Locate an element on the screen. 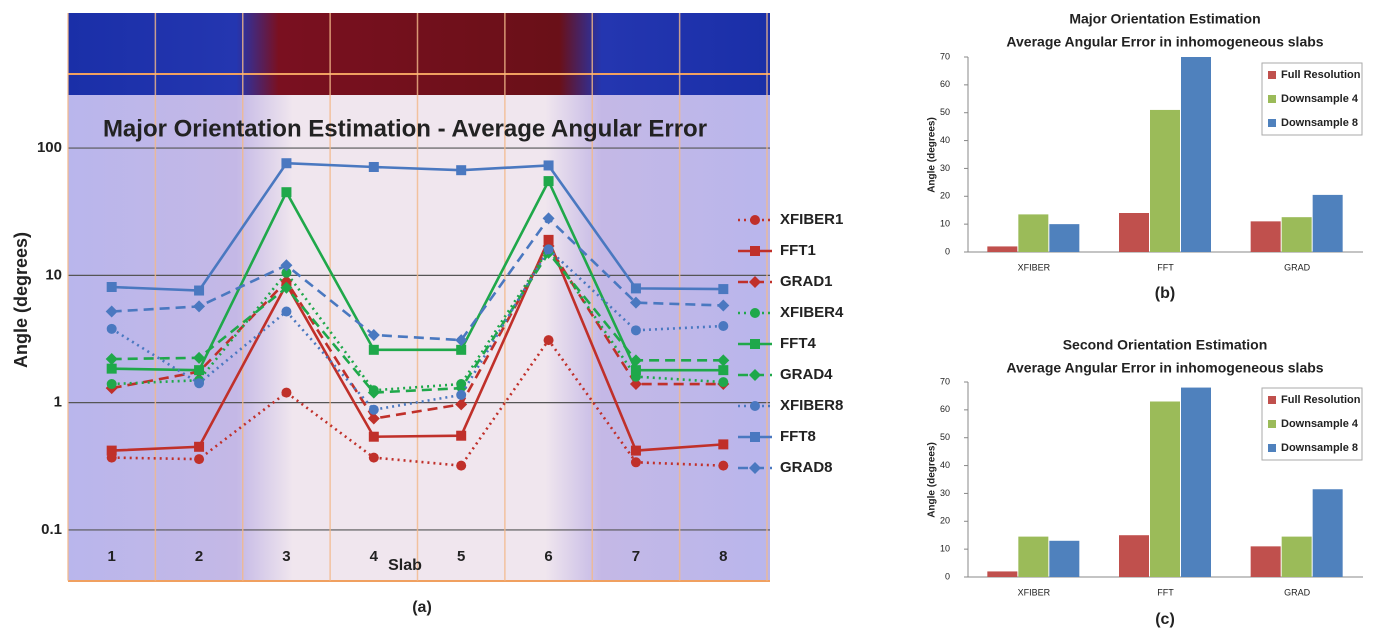 This screenshot has height=637, width=1377. y-tick-label: 100 is located at coordinates (49, 147).